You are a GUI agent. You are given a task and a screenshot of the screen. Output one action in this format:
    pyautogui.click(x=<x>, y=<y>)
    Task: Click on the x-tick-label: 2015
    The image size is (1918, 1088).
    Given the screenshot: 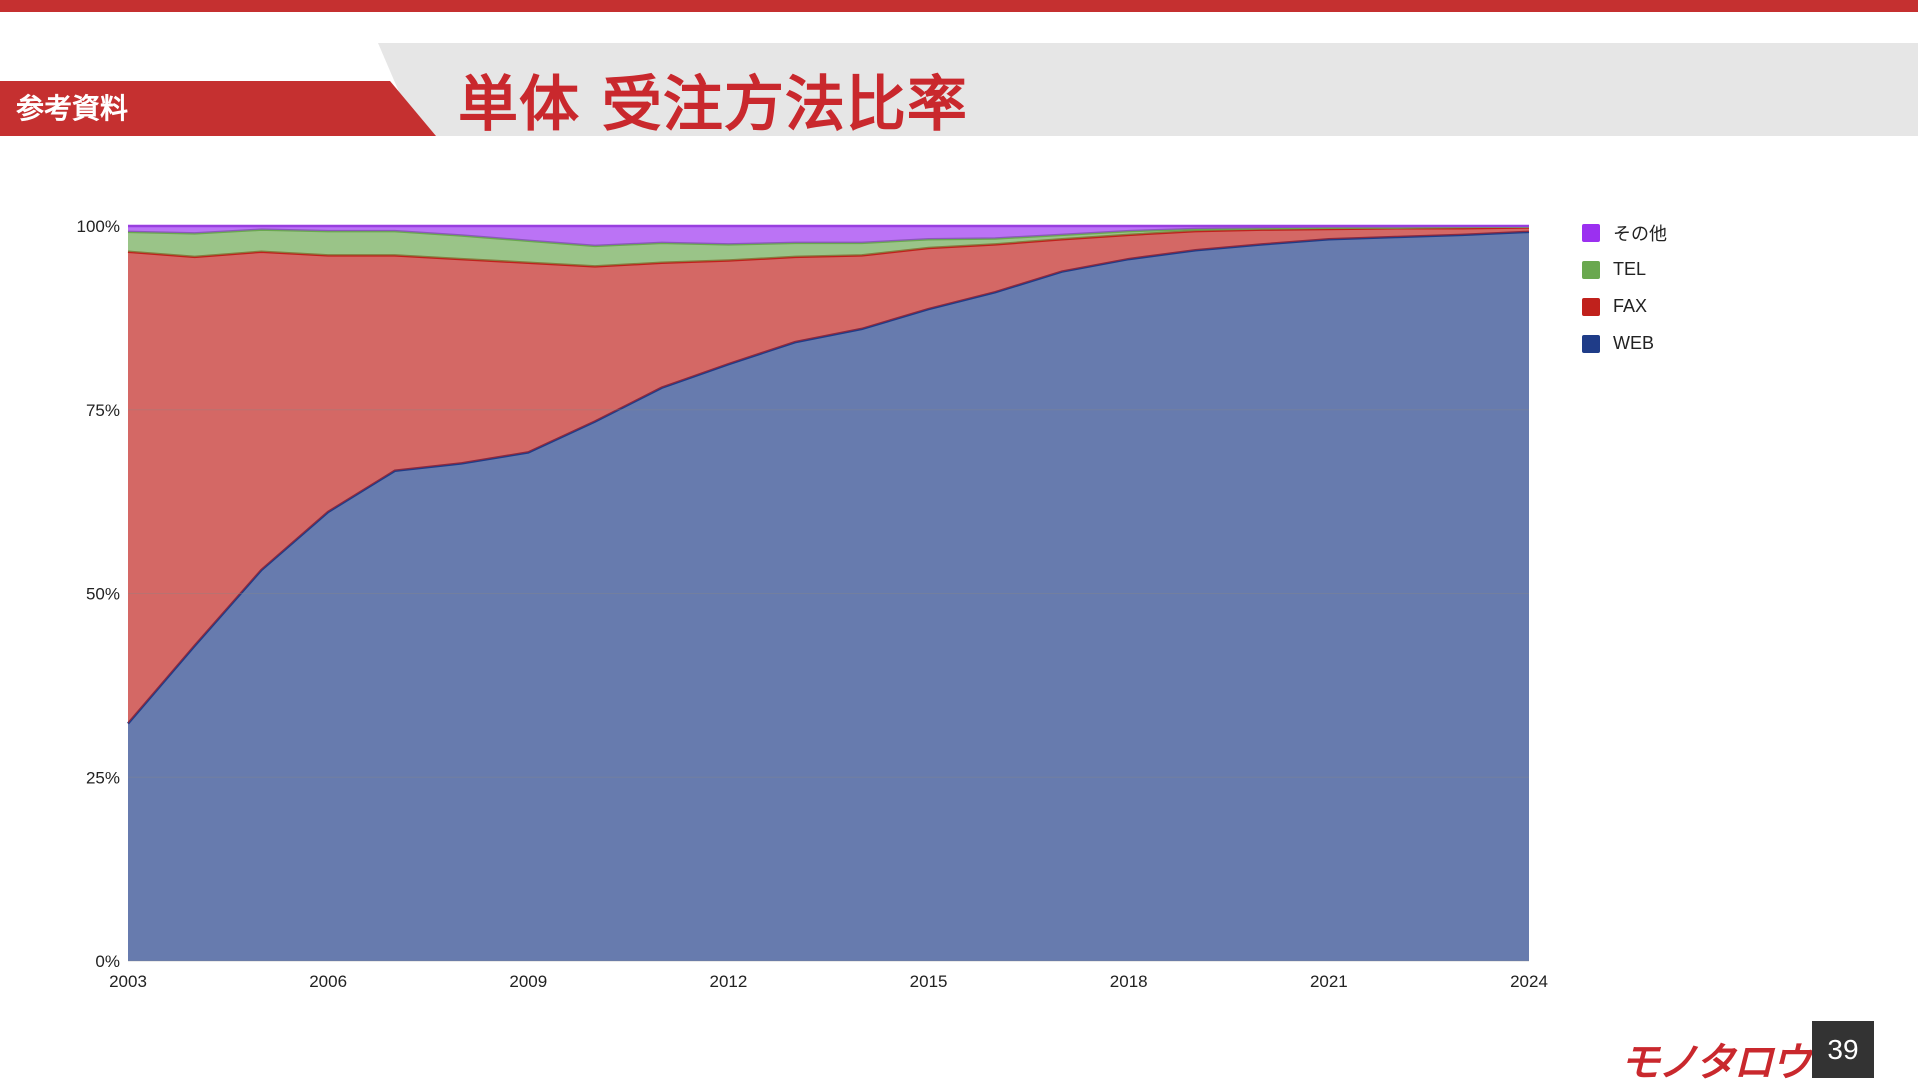 What is the action you would take?
    pyautogui.click(x=929, y=981)
    